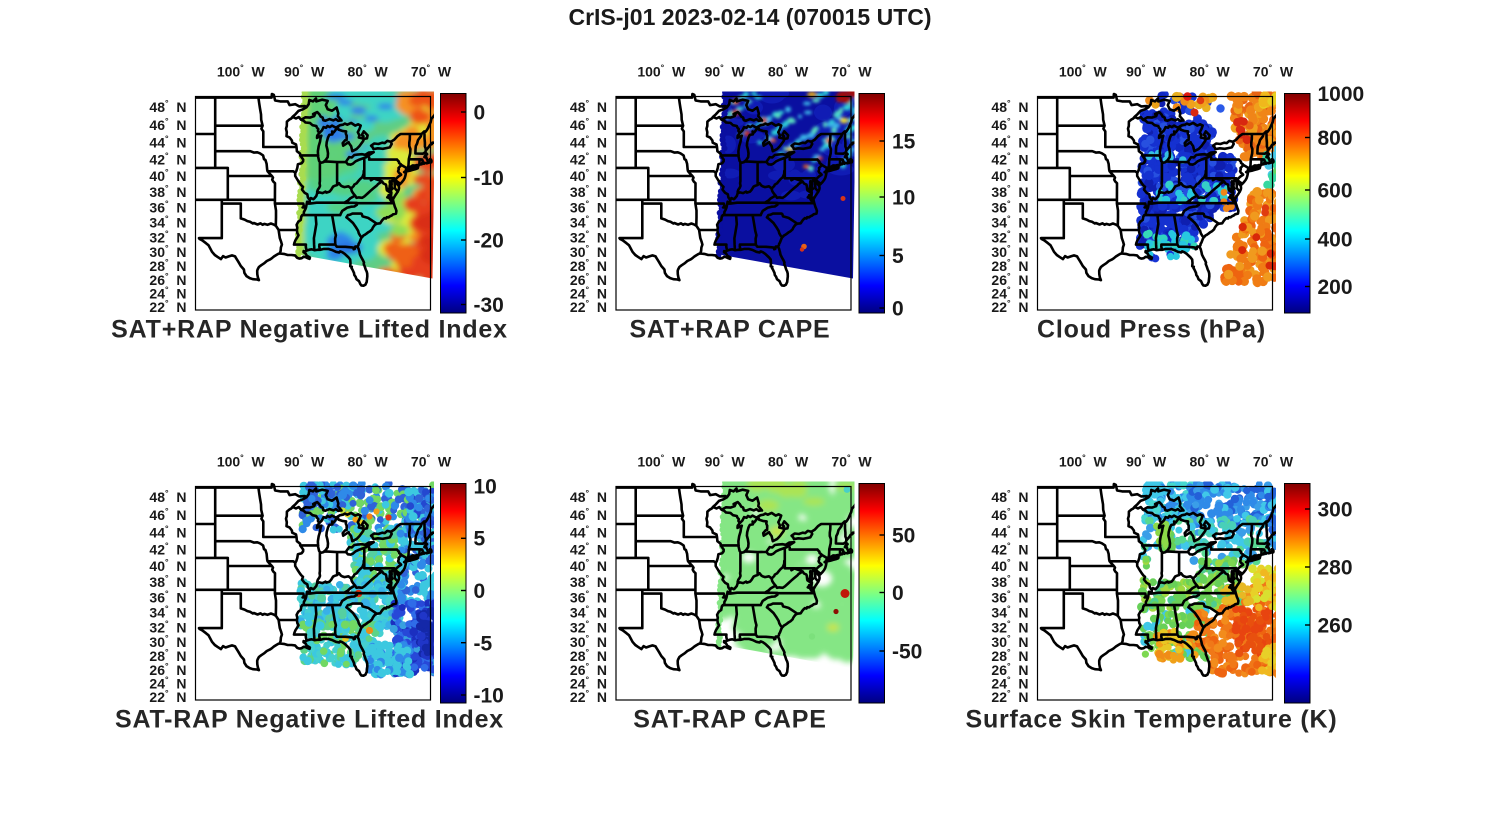 The height and width of the screenshot is (825, 1500). What do you see at coordinates (1335, 240) in the screenshot?
I see `svg-text: 400` at bounding box center [1335, 240].